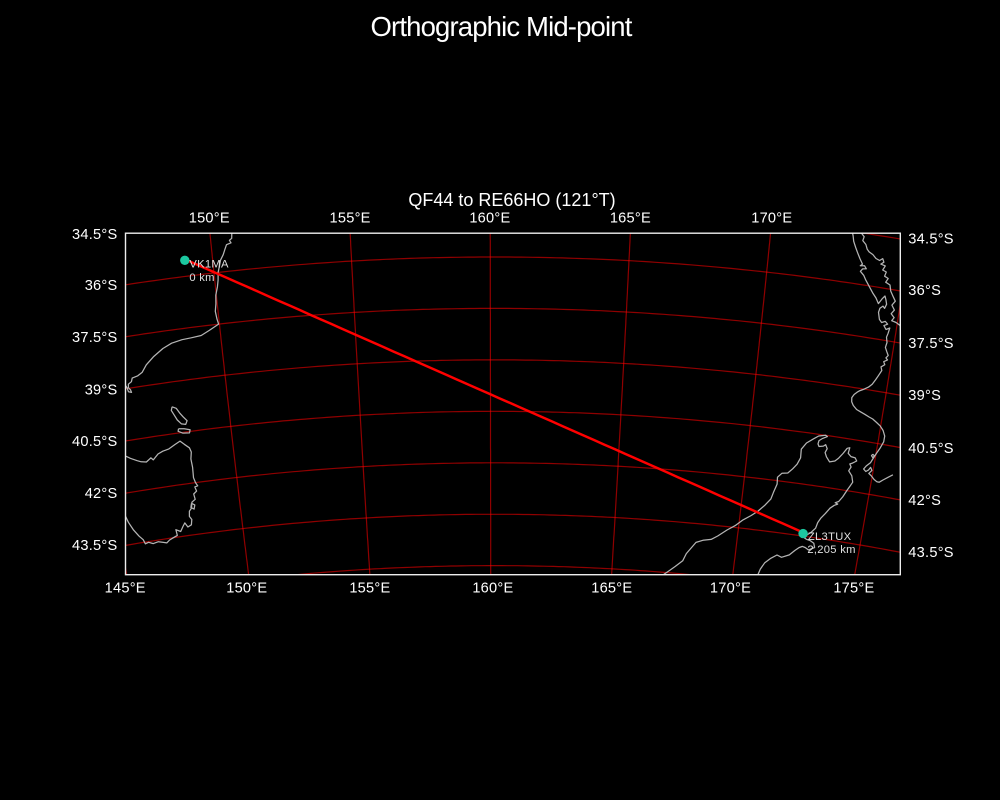  What do you see at coordinates (511, 200) in the screenshot?
I see `svg-text: QF44 to RE66HO (121°T)` at bounding box center [511, 200].